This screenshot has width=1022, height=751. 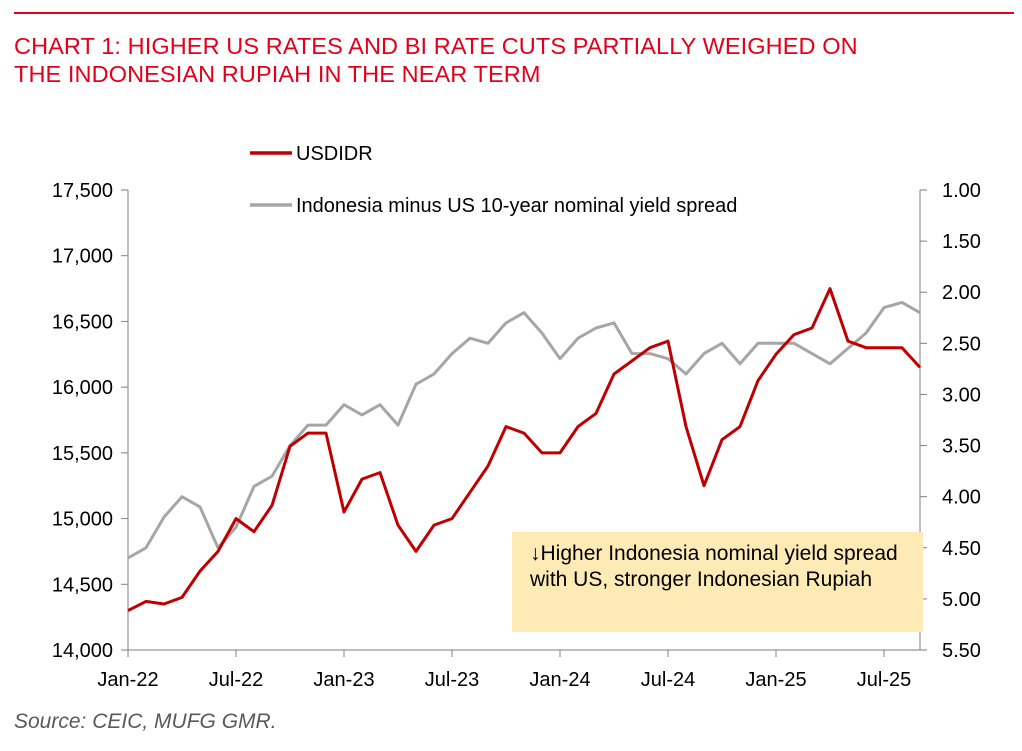 I want to click on top-rule, so click(x=514, y=13).